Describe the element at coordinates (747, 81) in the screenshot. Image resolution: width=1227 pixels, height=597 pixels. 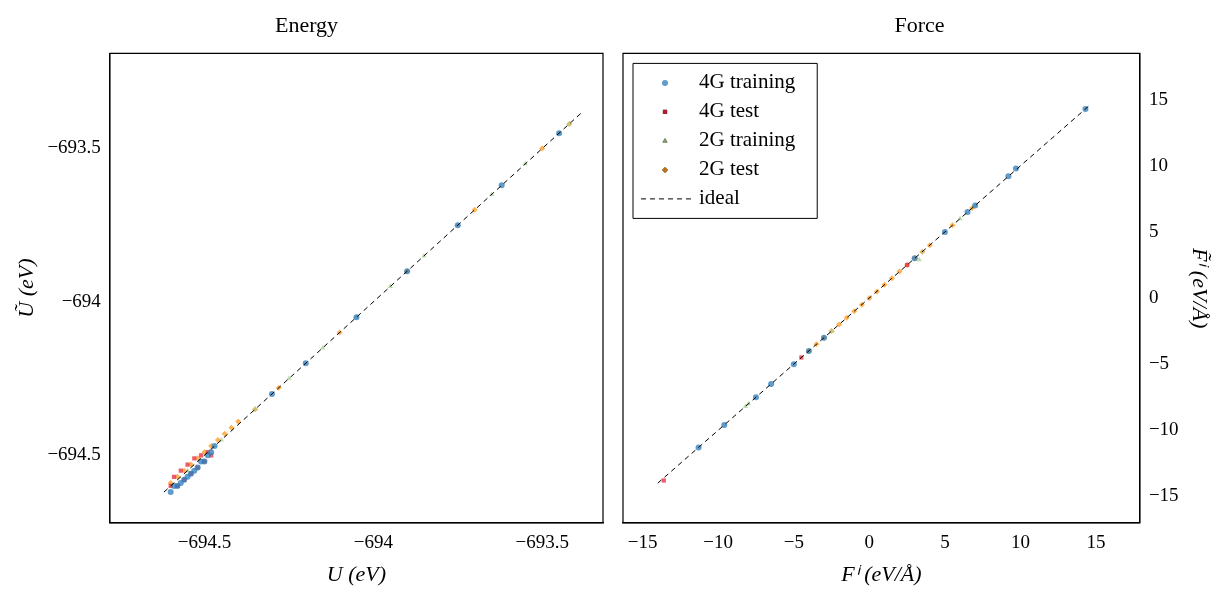
I see `legend-label: 4G training` at that location.